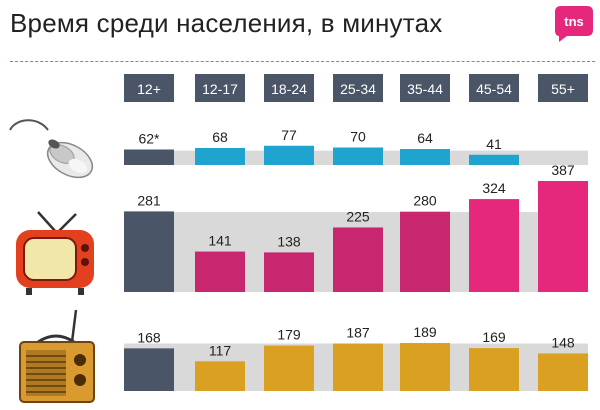 Image resolution: width=600 pixels, height=410 pixels. What do you see at coordinates (358, 216) in the screenshot?
I see `tv-value-label: 225` at bounding box center [358, 216].